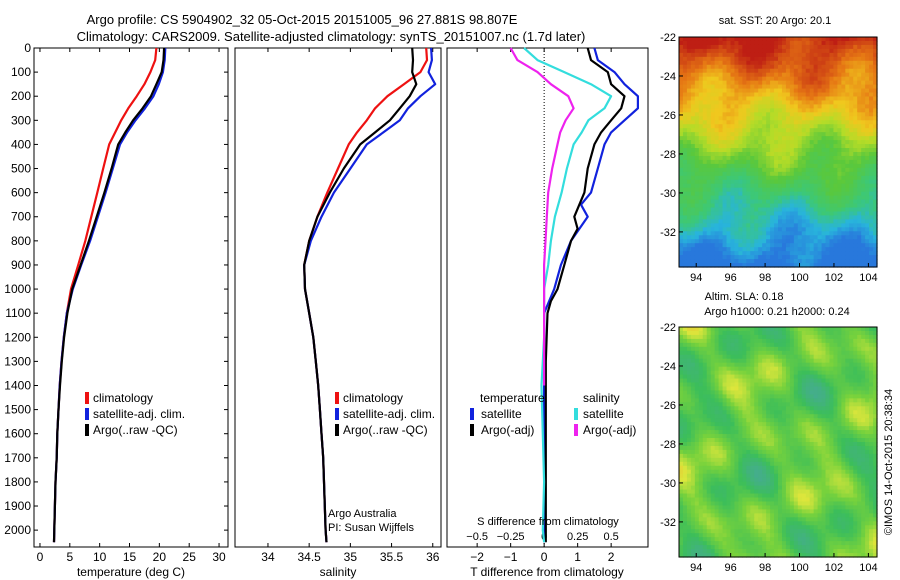 This screenshot has height=580, width=900. Describe the element at coordinates (769, 448) in the screenshot. I see `sla-map: 94 96 98 100 102 104-22-24-26-28-30-32` at that location.